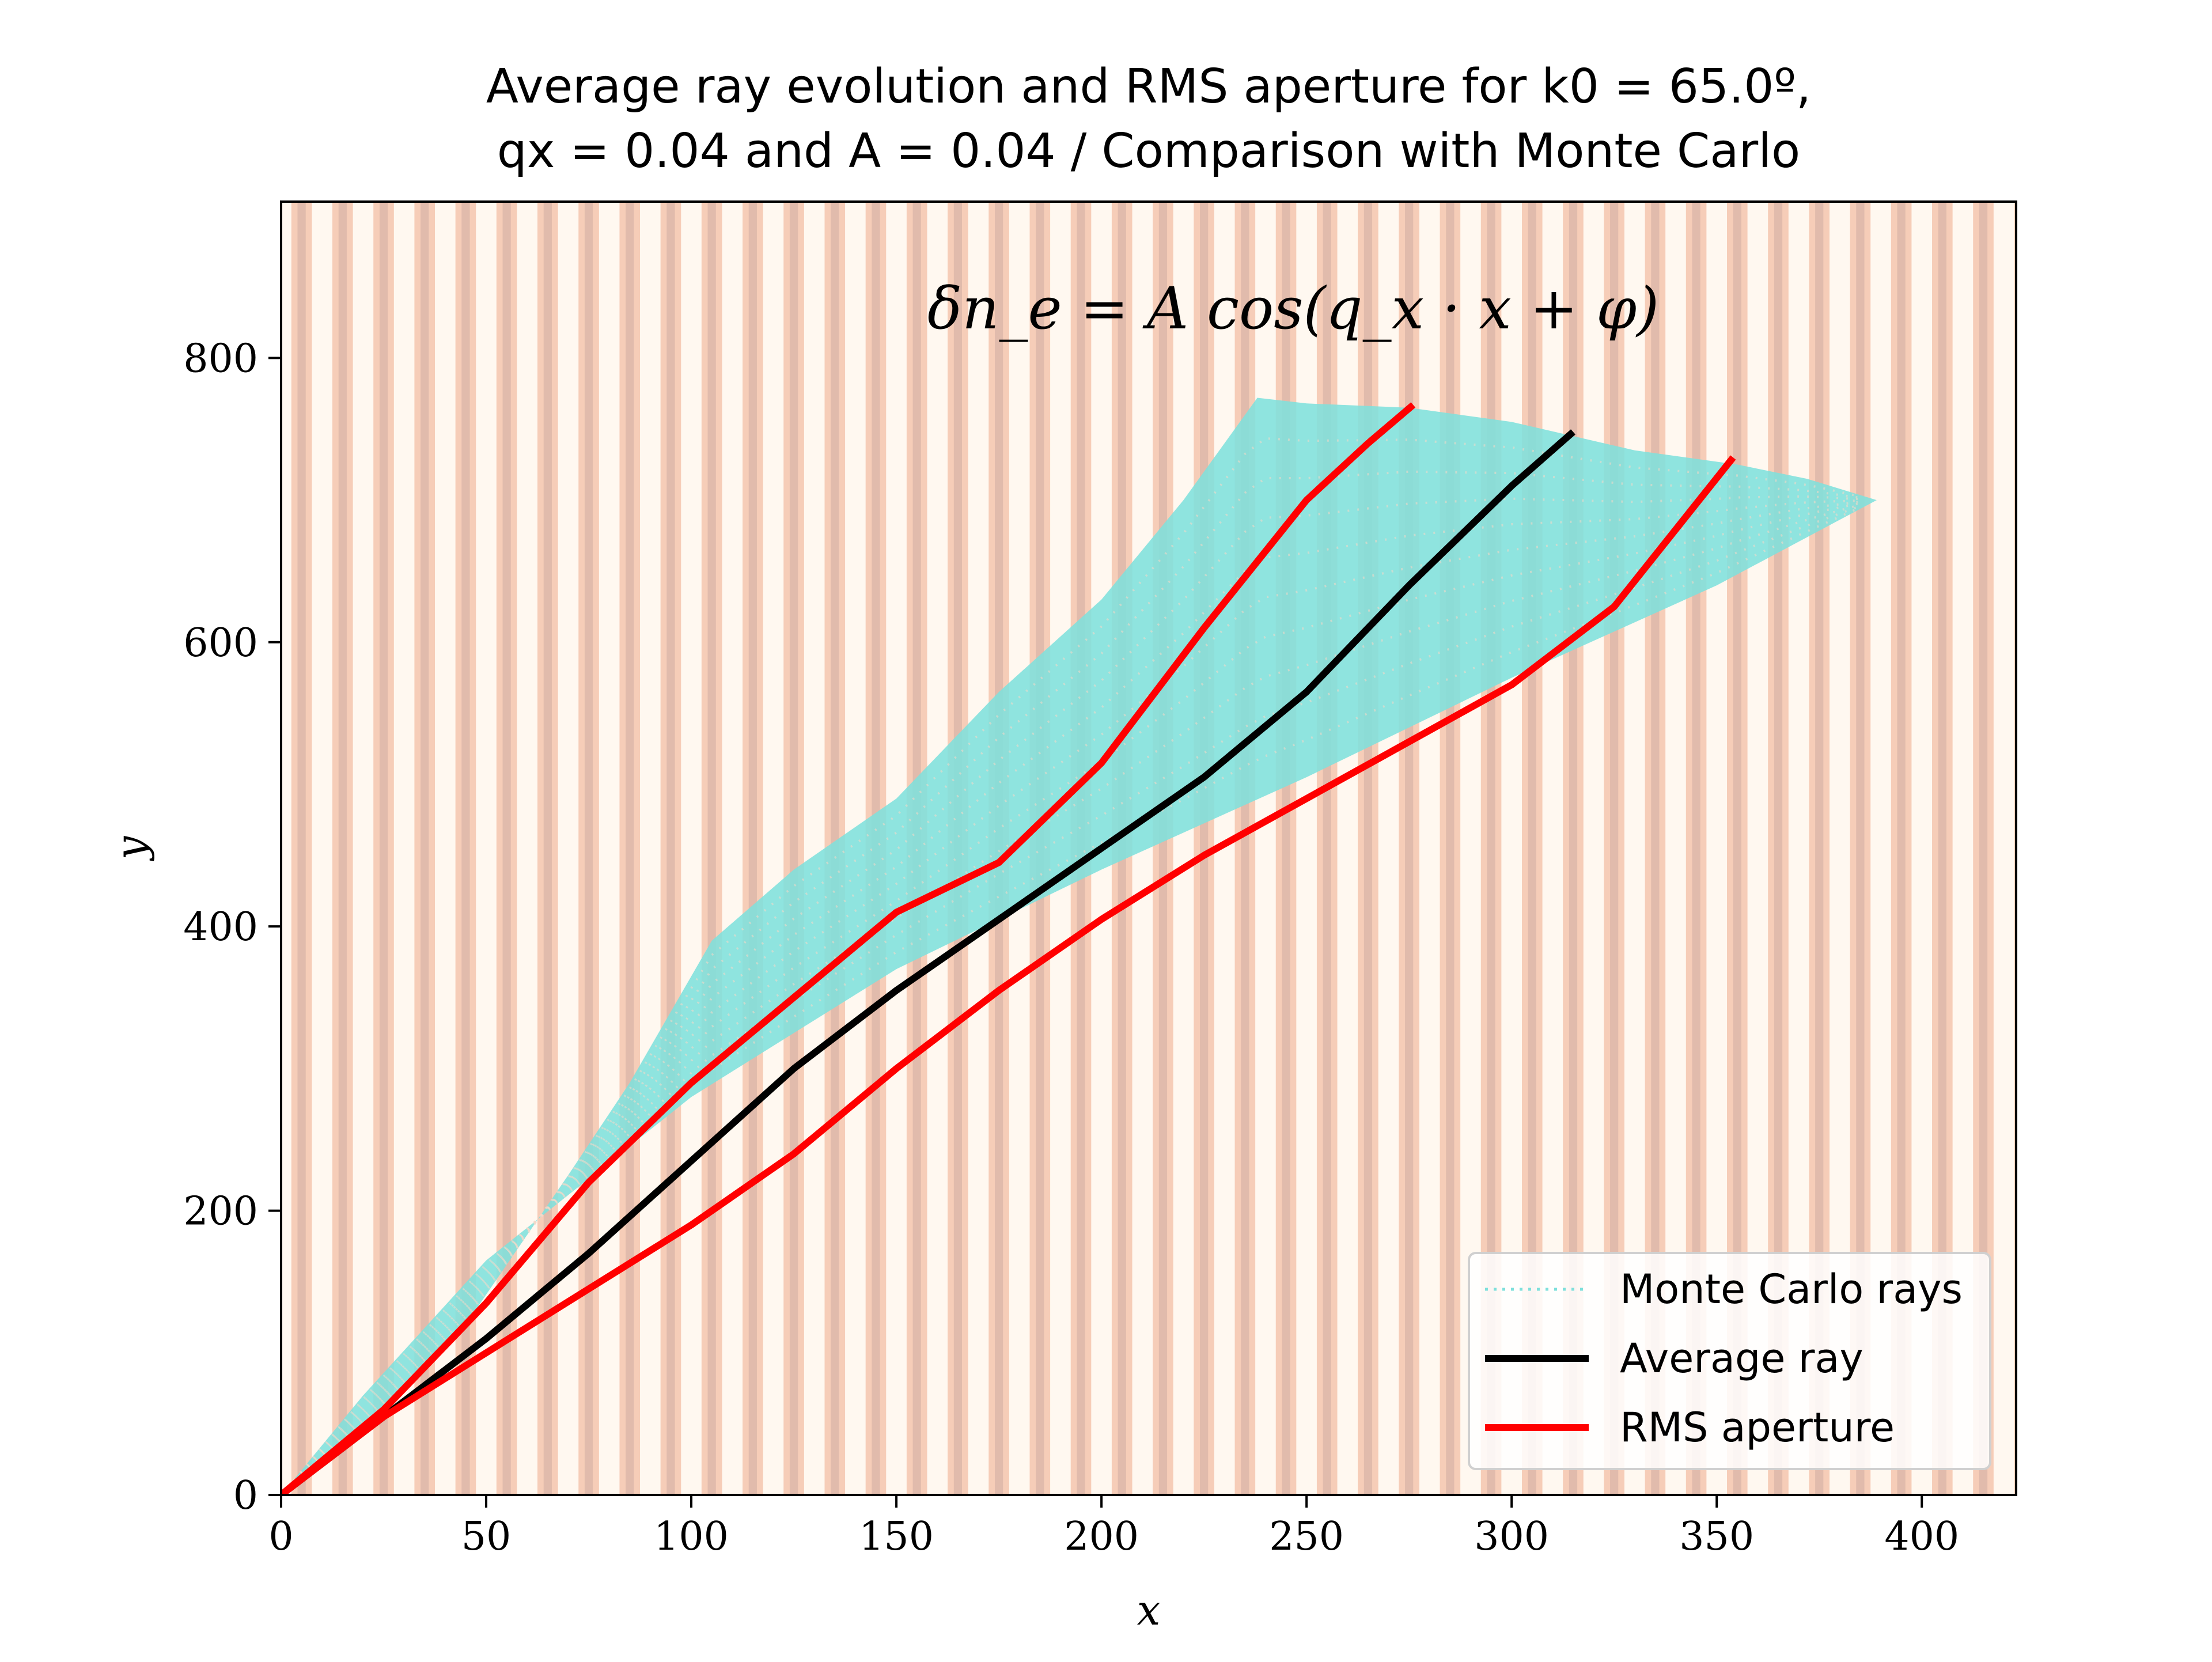 The image size is (2212, 1662). What do you see at coordinates (220, 927) in the screenshot?
I see `y-tick-label: 400` at bounding box center [220, 927].